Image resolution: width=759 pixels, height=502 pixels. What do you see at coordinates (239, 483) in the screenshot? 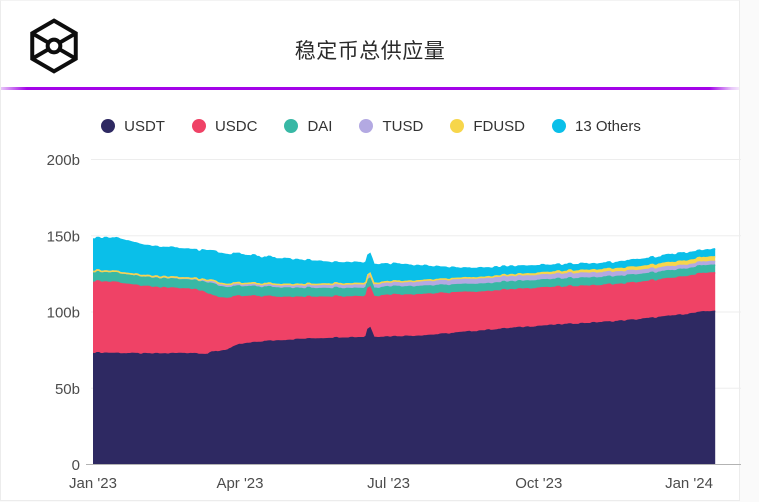
I see `x-tick-label: Apr '23` at bounding box center [239, 483].